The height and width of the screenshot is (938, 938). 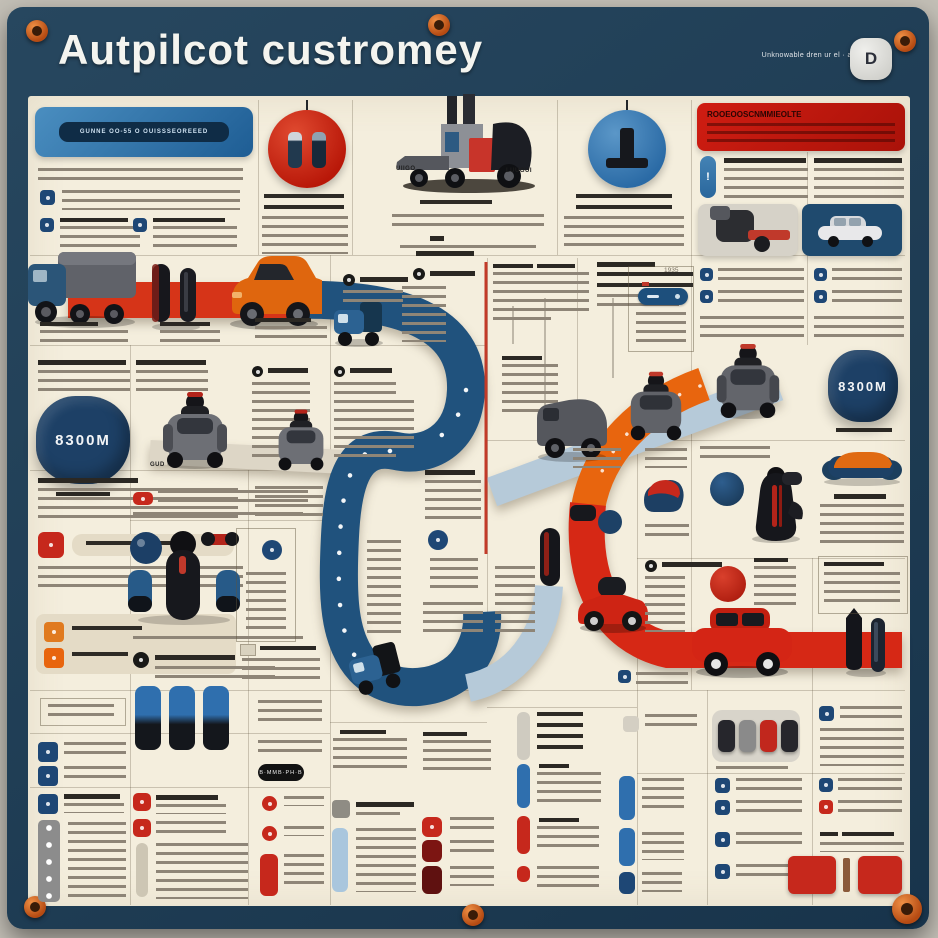 What do you see at coordinates (182, 718) in the screenshot?
I see `pod-icon` at bounding box center [182, 718].